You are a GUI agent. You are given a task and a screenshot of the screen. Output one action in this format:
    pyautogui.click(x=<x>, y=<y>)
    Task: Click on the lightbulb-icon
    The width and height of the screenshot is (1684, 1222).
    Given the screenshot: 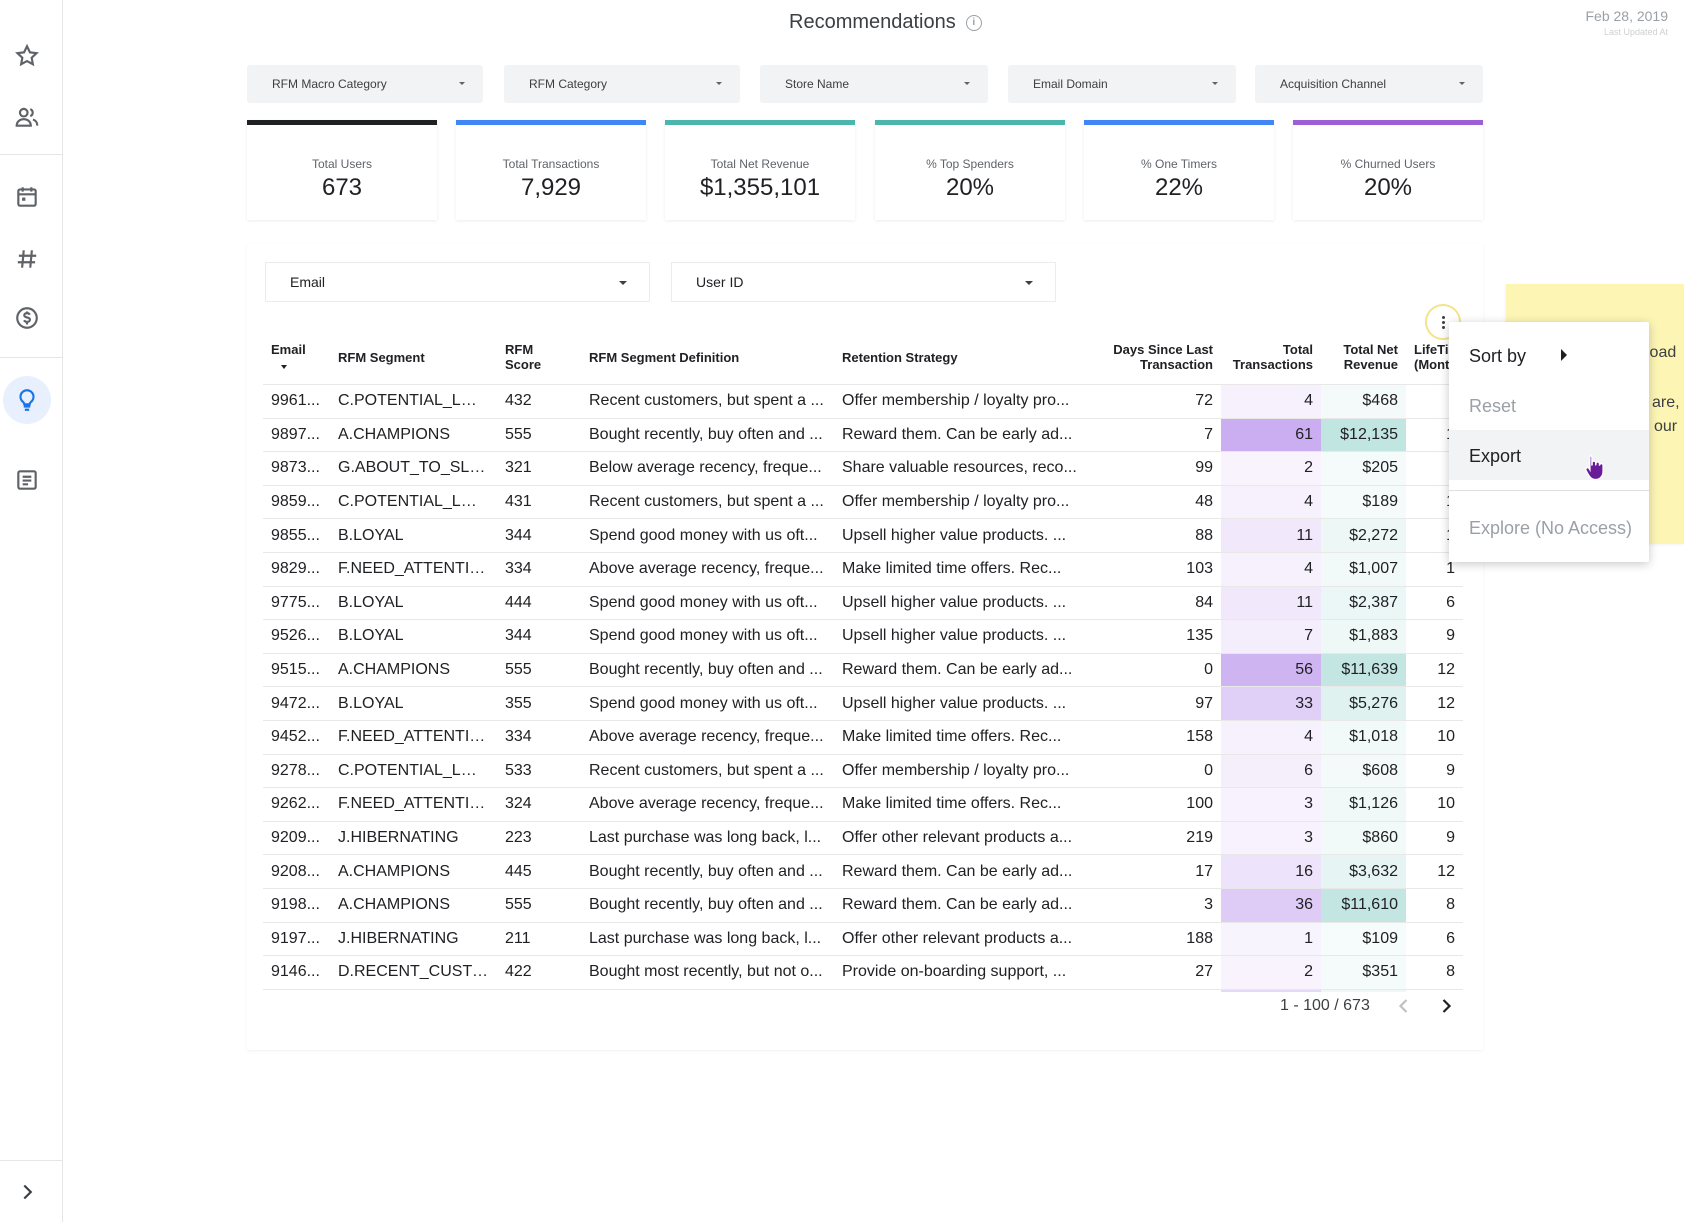 What is the action you would take?
    pyautogui.click(x=27, y=400)
    